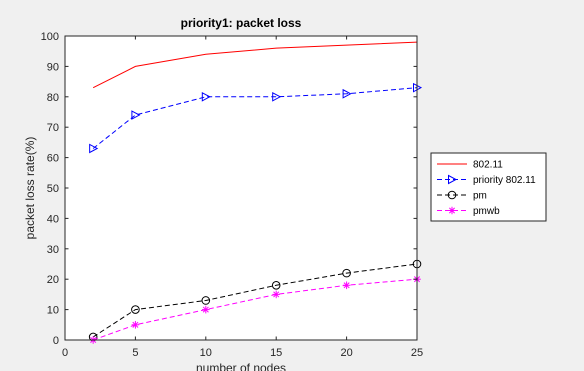  Describe the element at coordinates (50, 37) in the screenshot. I see `y-tick-label: 100` at that location.